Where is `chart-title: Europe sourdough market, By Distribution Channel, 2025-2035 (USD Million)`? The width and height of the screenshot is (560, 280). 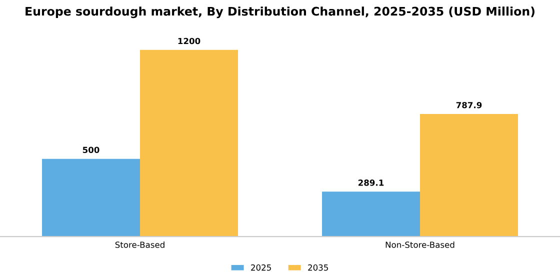 chart-title: Europe sourdough market, By Distribution Channel, 2025-2035 (USD Million) is located at coordinates (280, 12).